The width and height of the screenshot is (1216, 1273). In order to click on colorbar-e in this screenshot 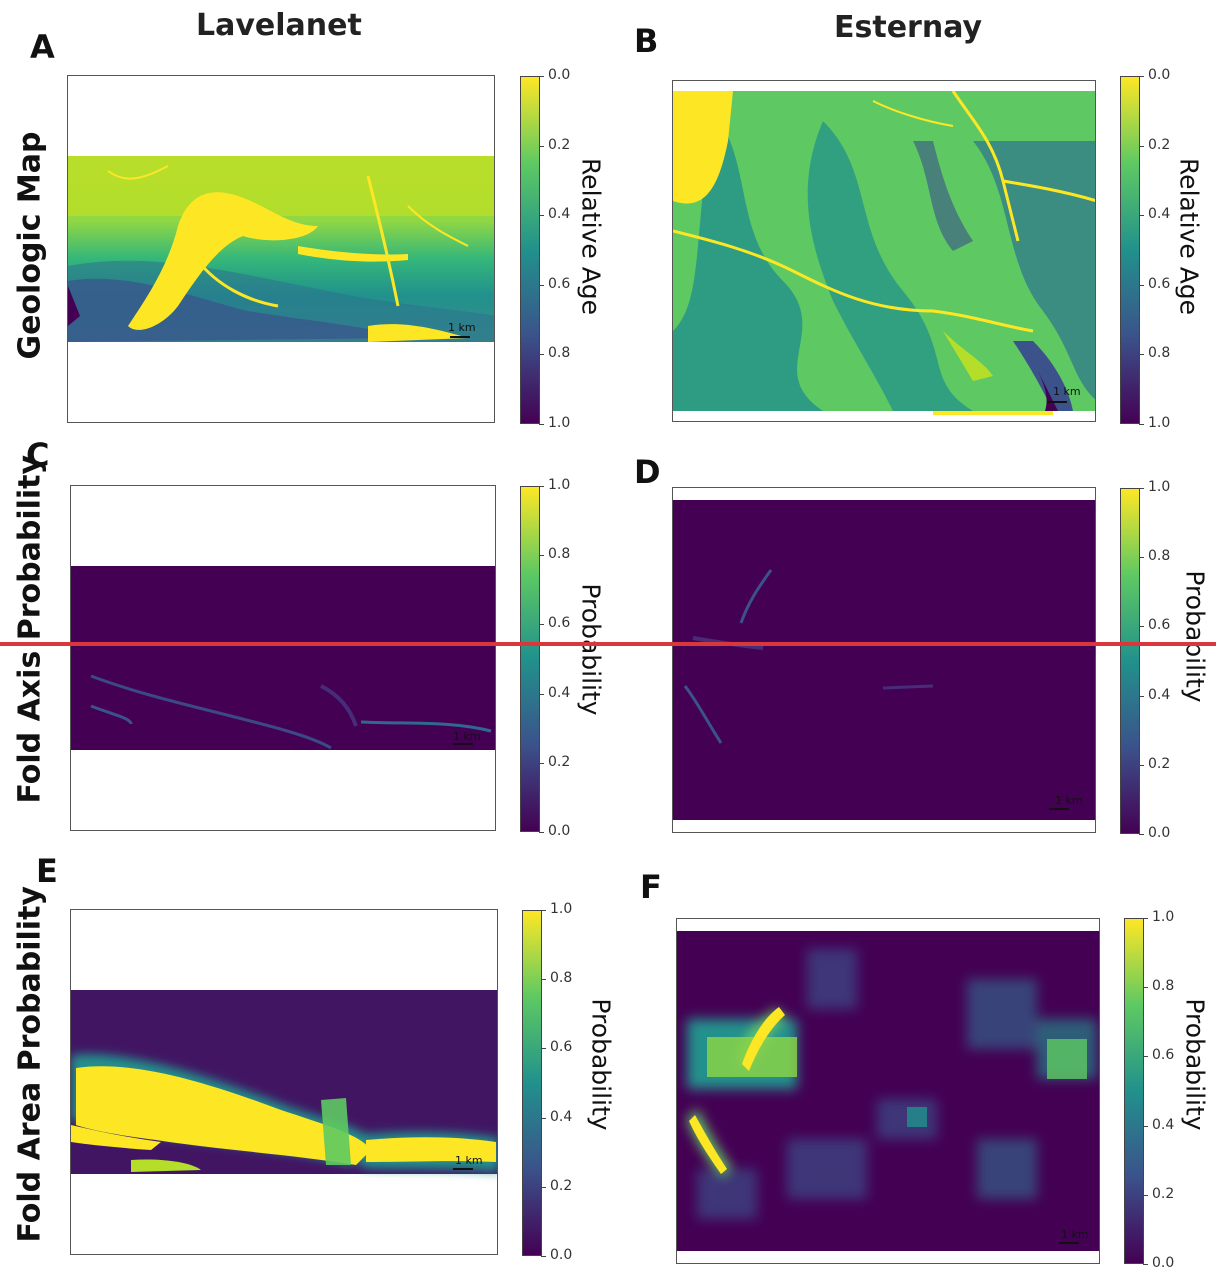, I will do `click(532, 1083)`.